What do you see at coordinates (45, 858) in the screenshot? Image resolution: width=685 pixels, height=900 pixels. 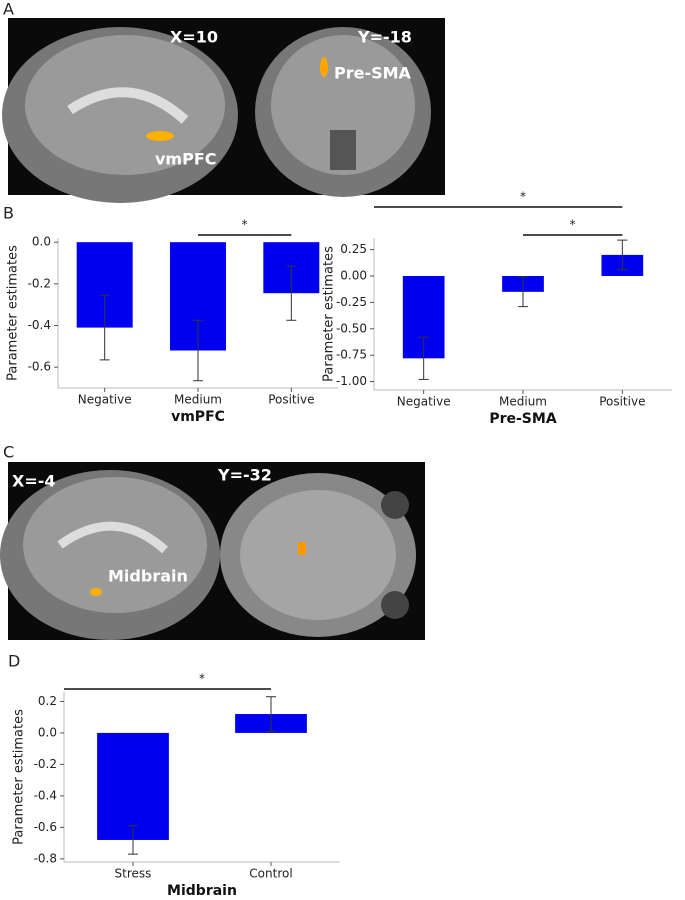 I see `y-tick-label: -0.8` at bounding box center [45, 858].